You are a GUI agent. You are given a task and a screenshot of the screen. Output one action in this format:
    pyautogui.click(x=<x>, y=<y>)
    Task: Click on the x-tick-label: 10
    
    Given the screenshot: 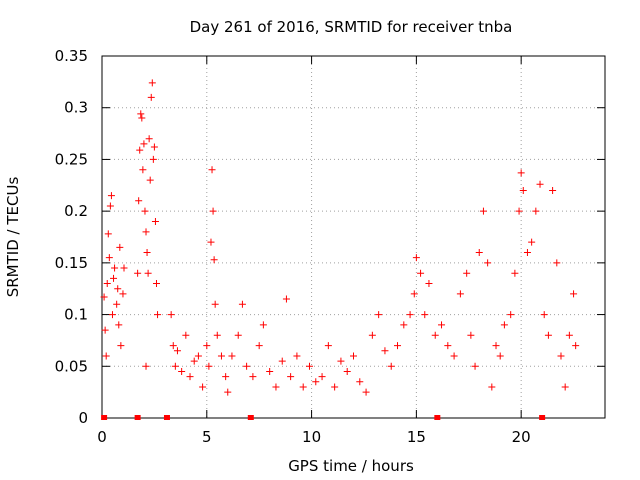 What is the action you would take?
    pyautogui.click(x=311, y=437)
    